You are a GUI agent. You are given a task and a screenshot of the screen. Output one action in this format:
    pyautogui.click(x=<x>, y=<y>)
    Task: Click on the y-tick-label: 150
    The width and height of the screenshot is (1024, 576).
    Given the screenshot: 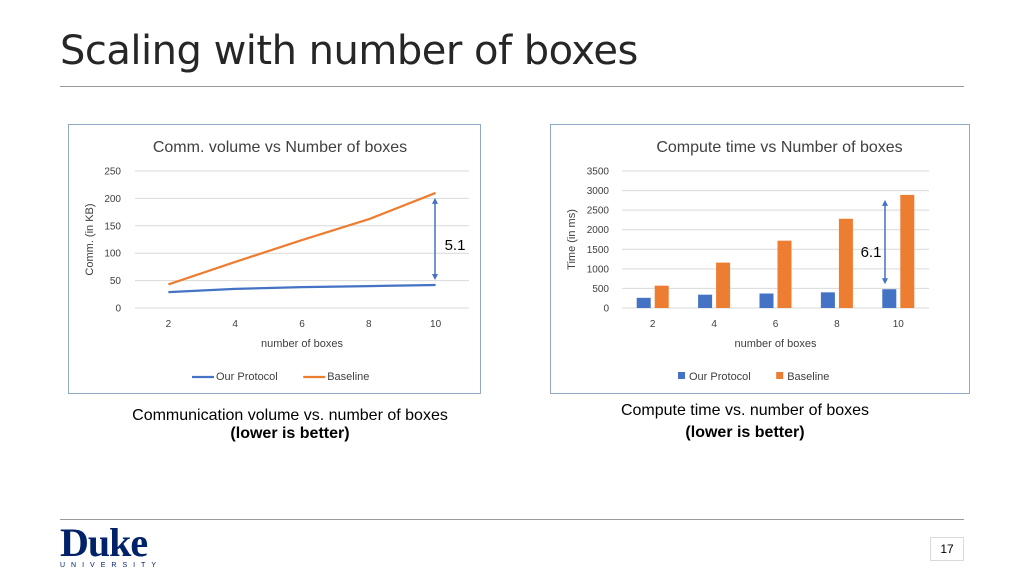 What is the action you would take?
    pyautogui.click(x=112, y=226)
    